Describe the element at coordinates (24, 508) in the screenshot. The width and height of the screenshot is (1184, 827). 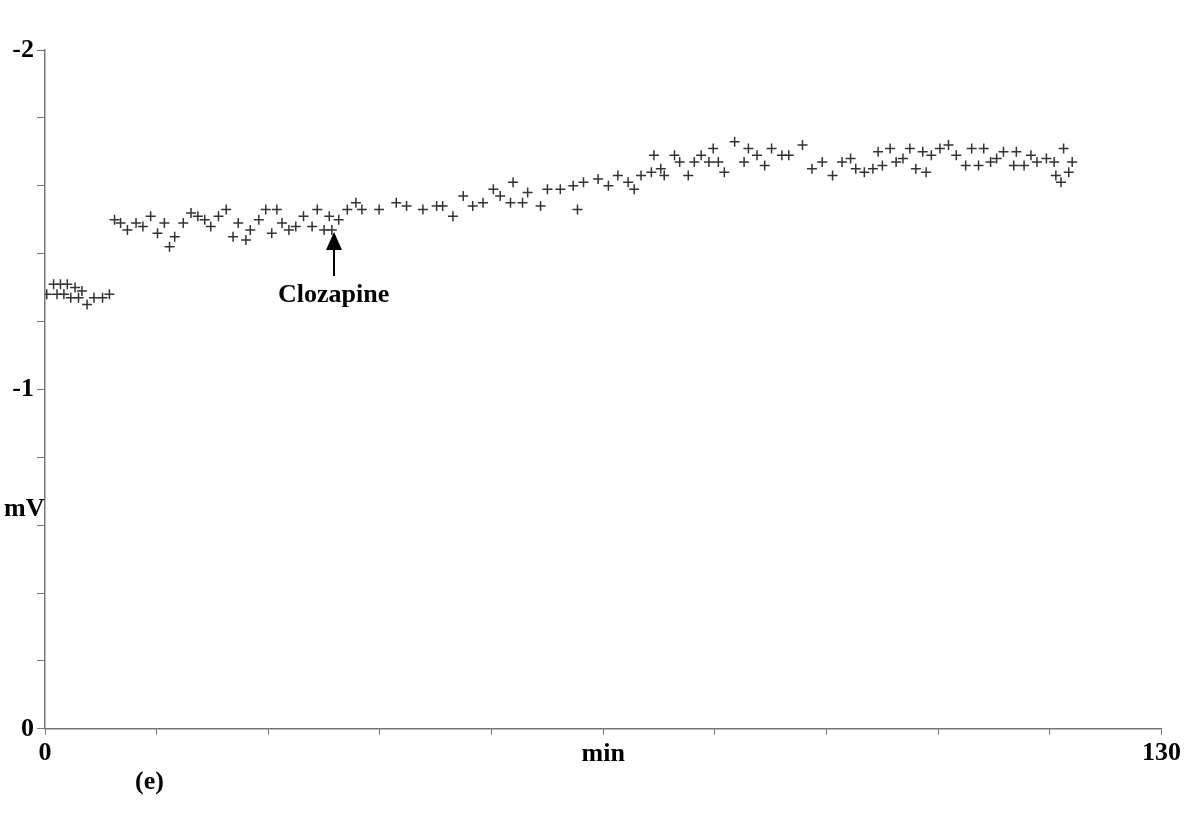
I see `y-axis-title: mV` at that location.